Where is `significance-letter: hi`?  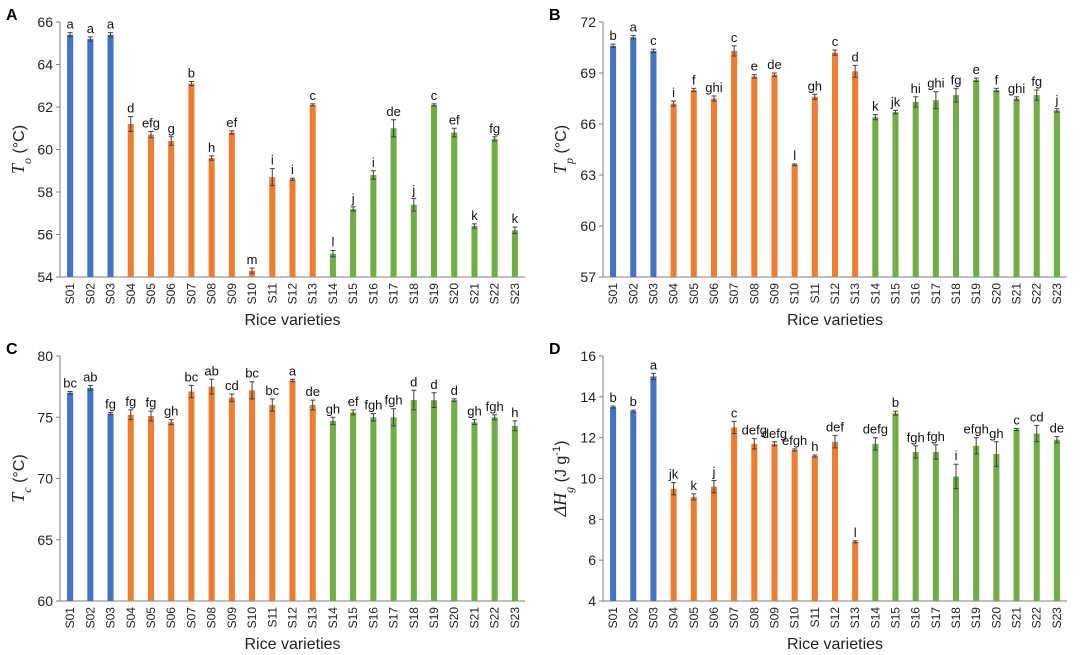 significance-letter: hi is located at coordinates (916, 88).